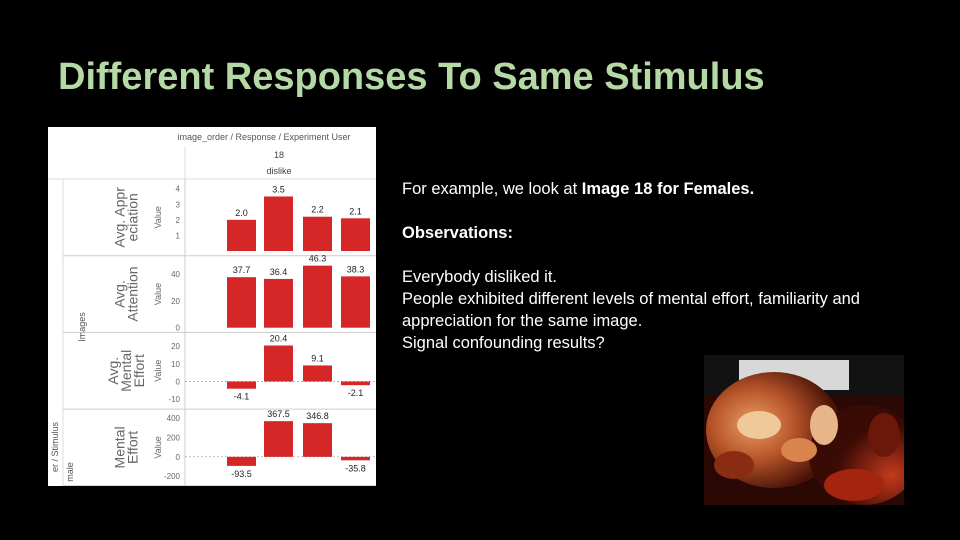 The image size is (960, 540). I want to click on observation-line-3: Signal confounding results?, so click(503, 343).